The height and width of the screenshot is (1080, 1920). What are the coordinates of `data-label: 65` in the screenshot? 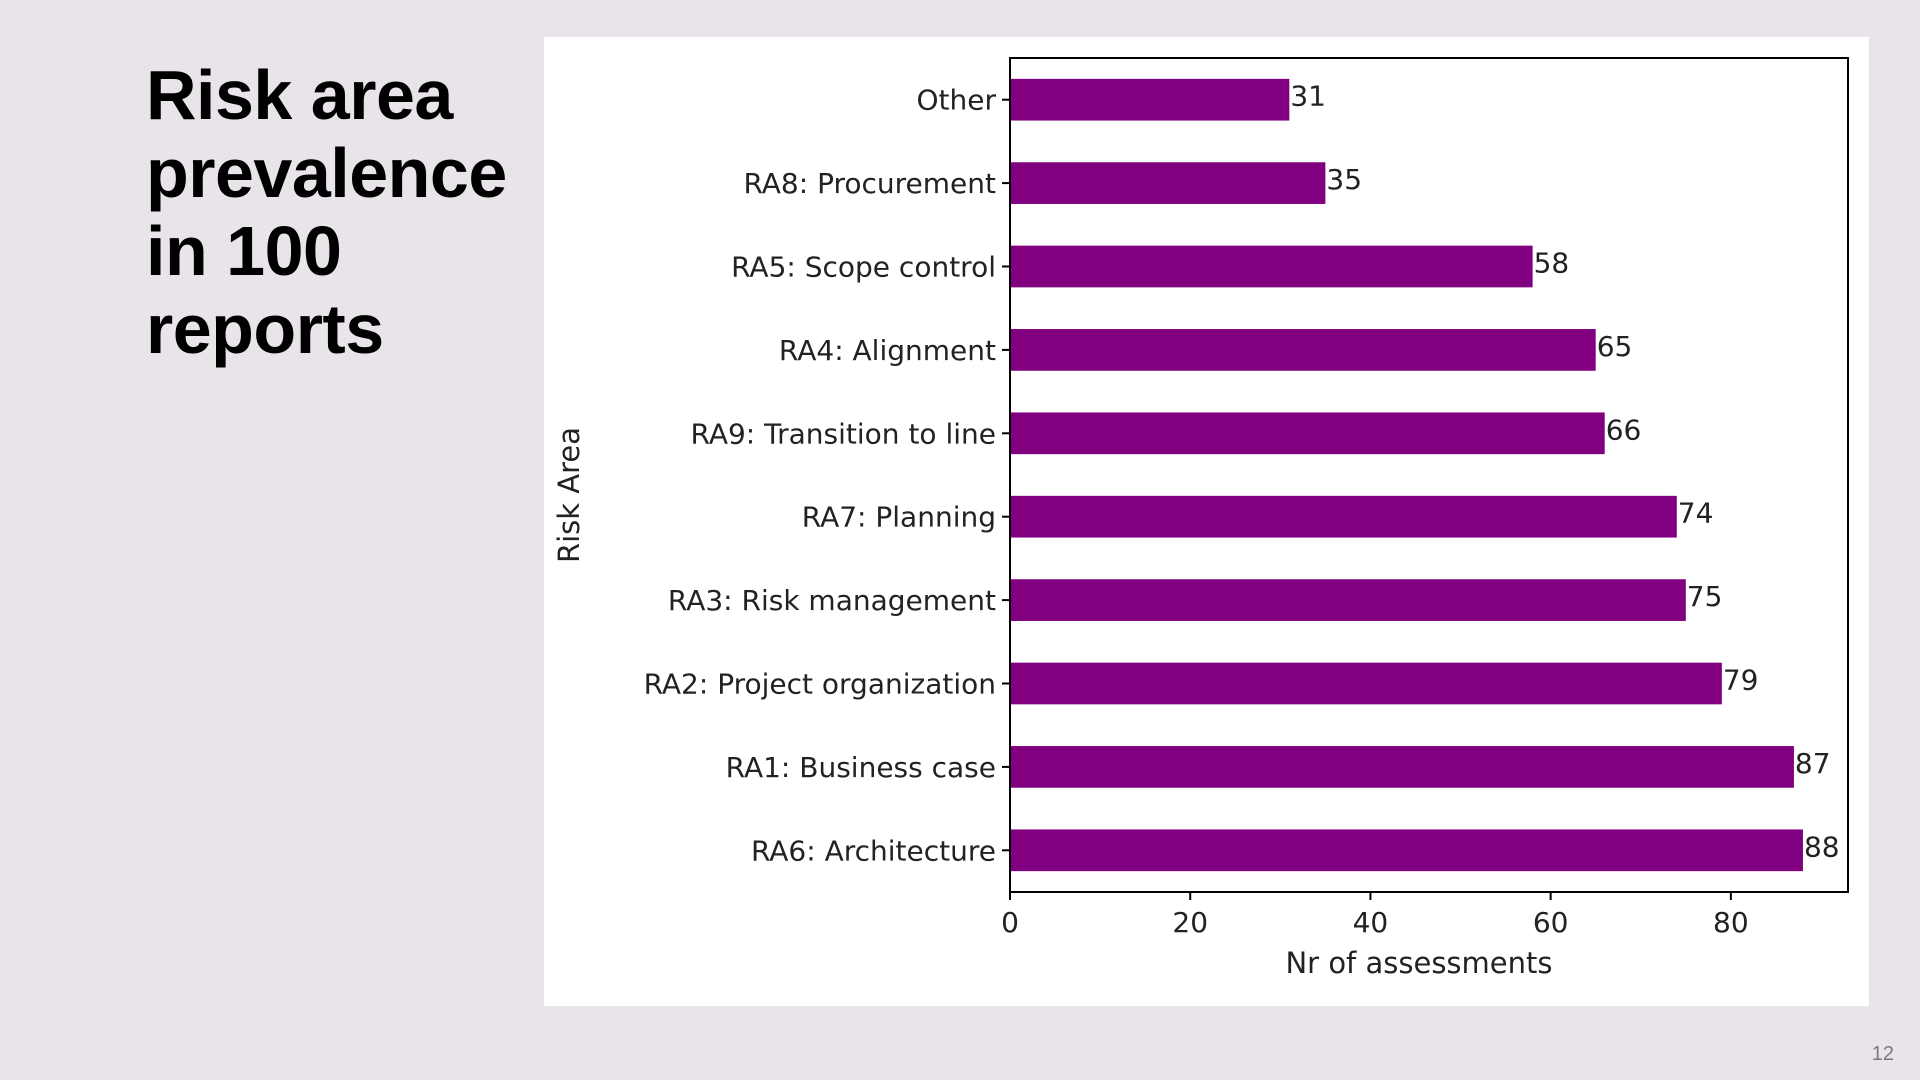 It's located at (1615, 346).